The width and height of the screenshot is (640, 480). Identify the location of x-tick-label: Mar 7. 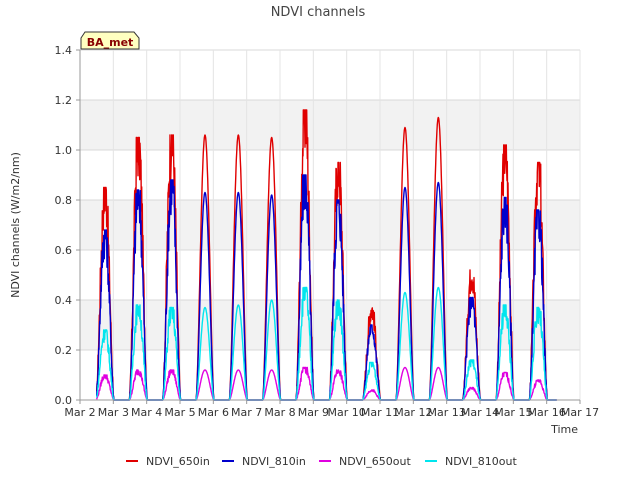
(246, 412).